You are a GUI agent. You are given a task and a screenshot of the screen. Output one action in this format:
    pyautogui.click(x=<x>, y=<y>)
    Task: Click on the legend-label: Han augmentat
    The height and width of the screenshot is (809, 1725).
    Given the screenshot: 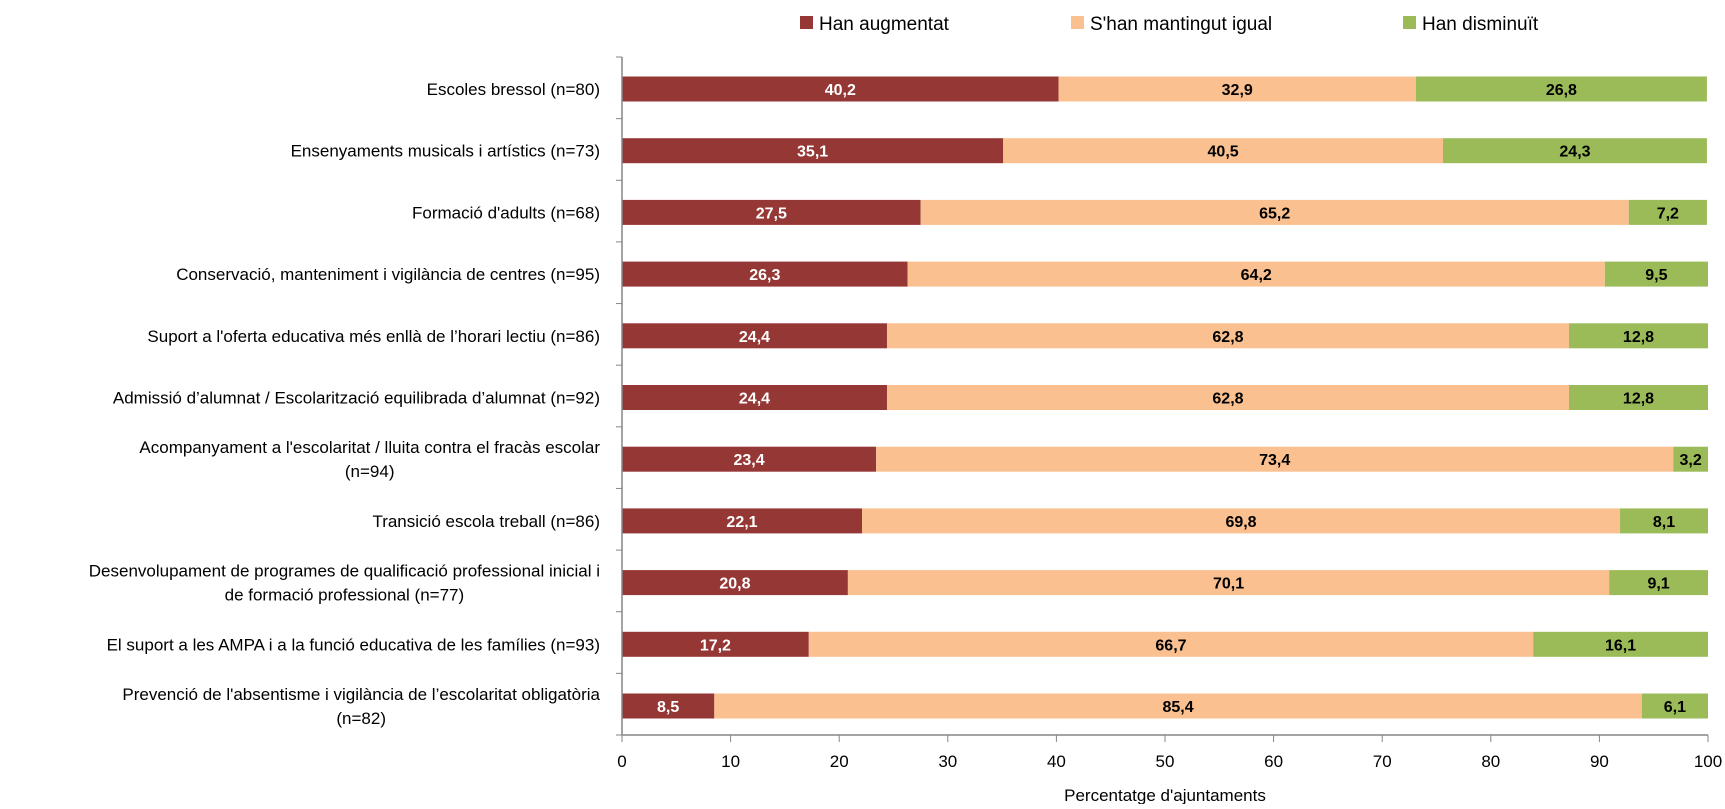 What is the action you would take?
    pyautogui.click(x=884, y=24)
    